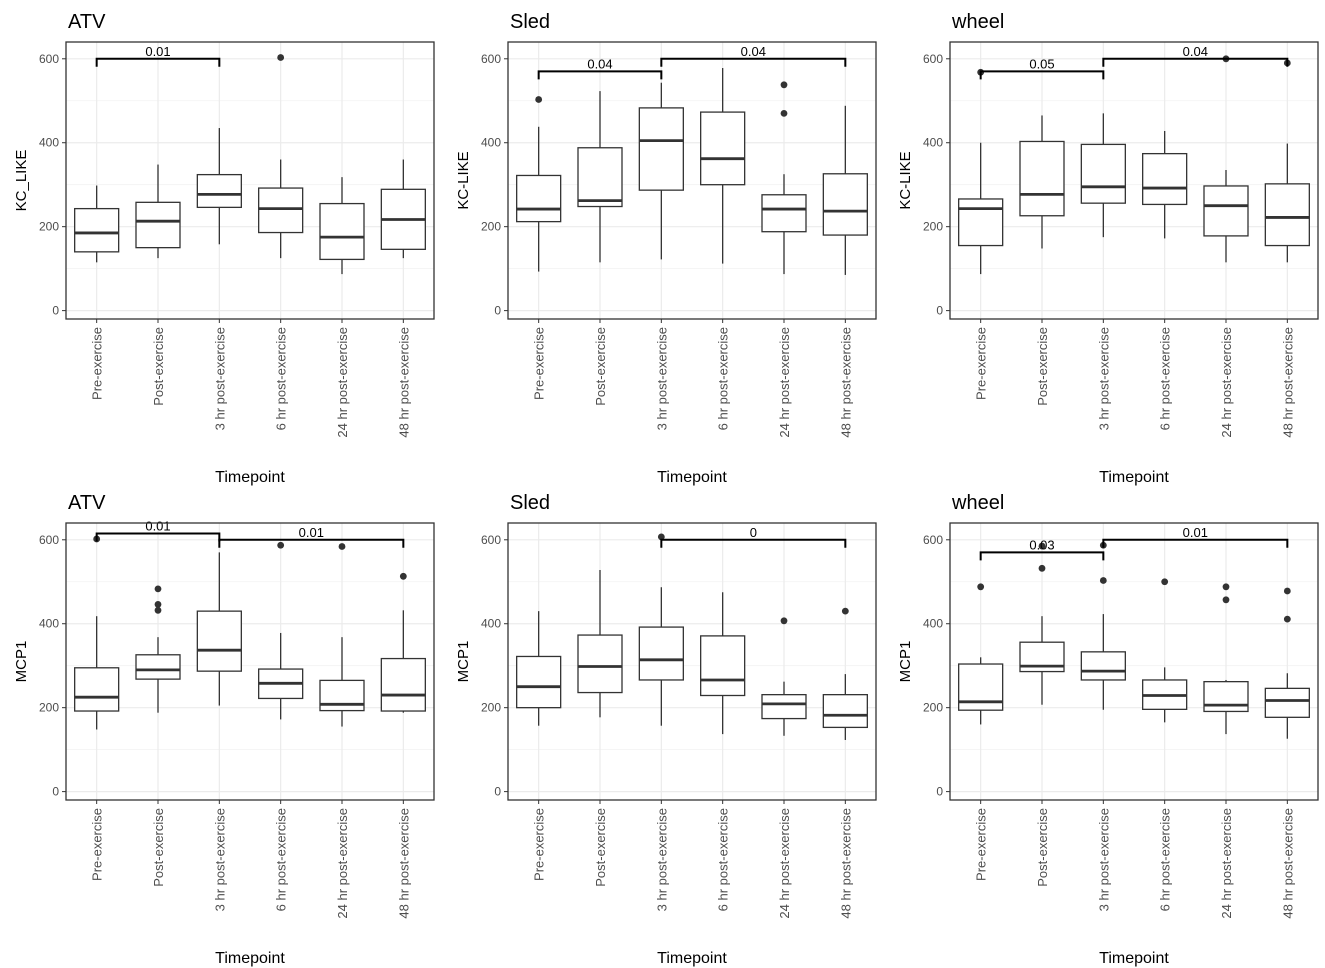 Image resolution: width=1325 pixels, height=968 pixels. Describe the element at coordinates (158, 847) in the screenshot. I see `x-tick-label: Post-exercise` at that location.